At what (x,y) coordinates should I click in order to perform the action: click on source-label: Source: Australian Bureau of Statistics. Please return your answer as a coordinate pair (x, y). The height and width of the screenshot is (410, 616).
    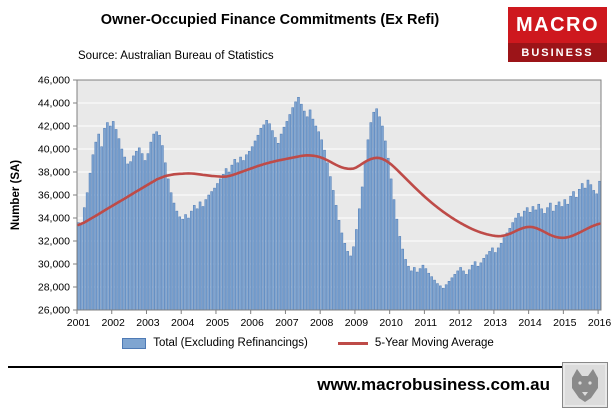
    Looking at the image, I should click on (176, 56).